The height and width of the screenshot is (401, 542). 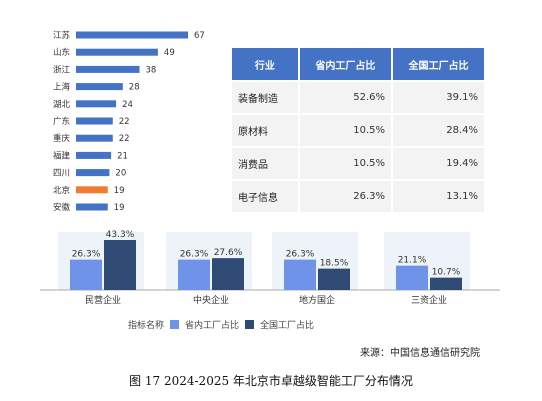 I want to click on table-cell: 电子信息, so click(x=265, y=195).